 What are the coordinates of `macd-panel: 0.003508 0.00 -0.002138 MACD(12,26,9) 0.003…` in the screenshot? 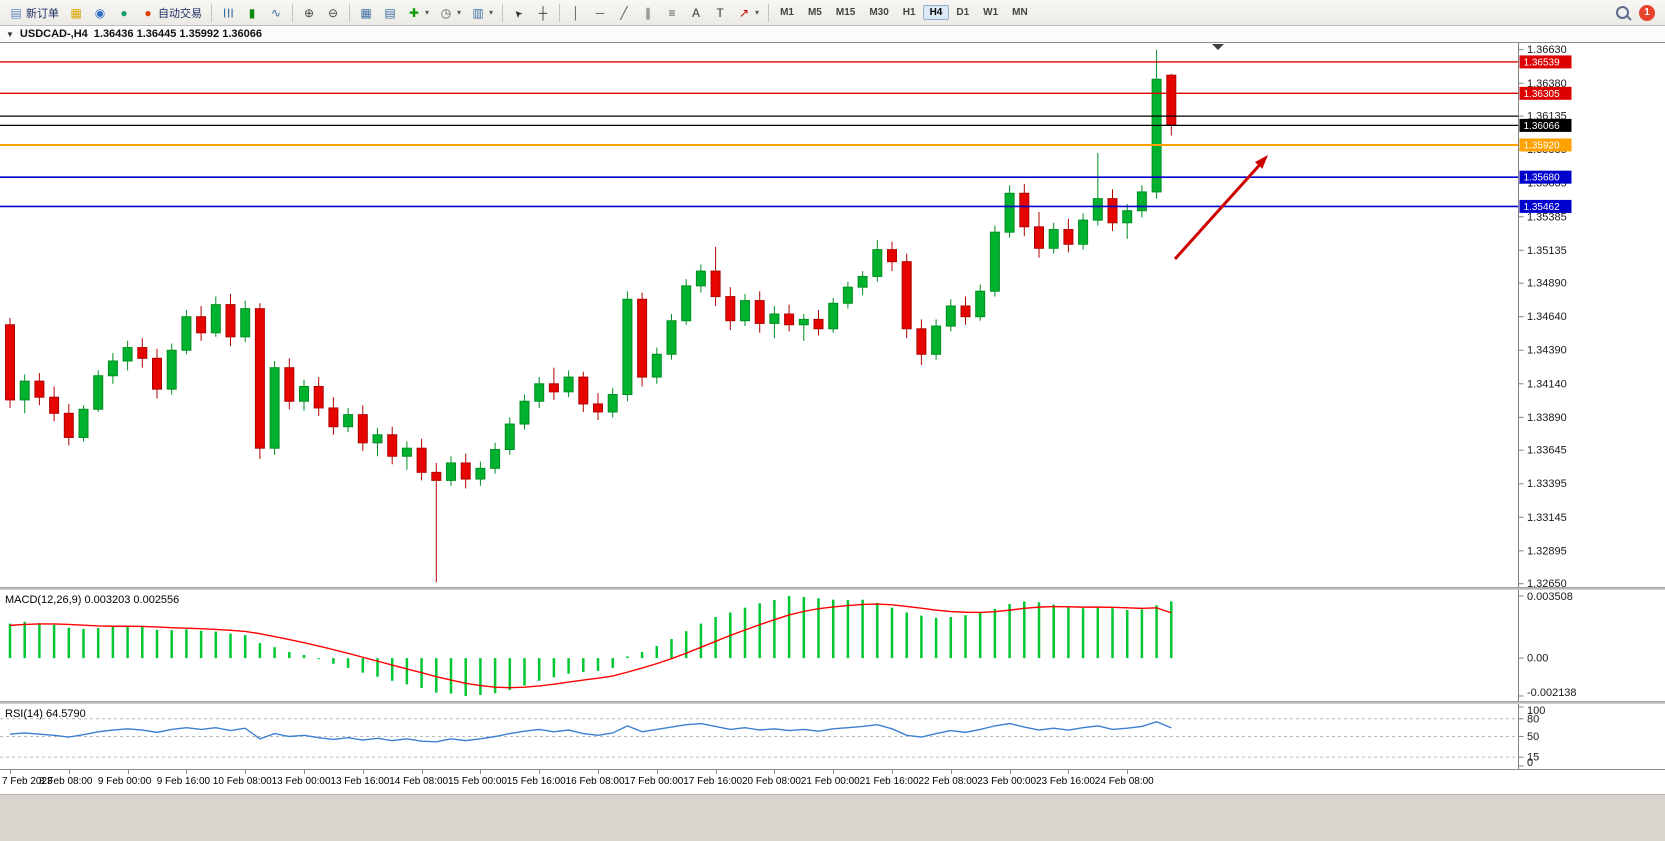 It's located at (832, 645).